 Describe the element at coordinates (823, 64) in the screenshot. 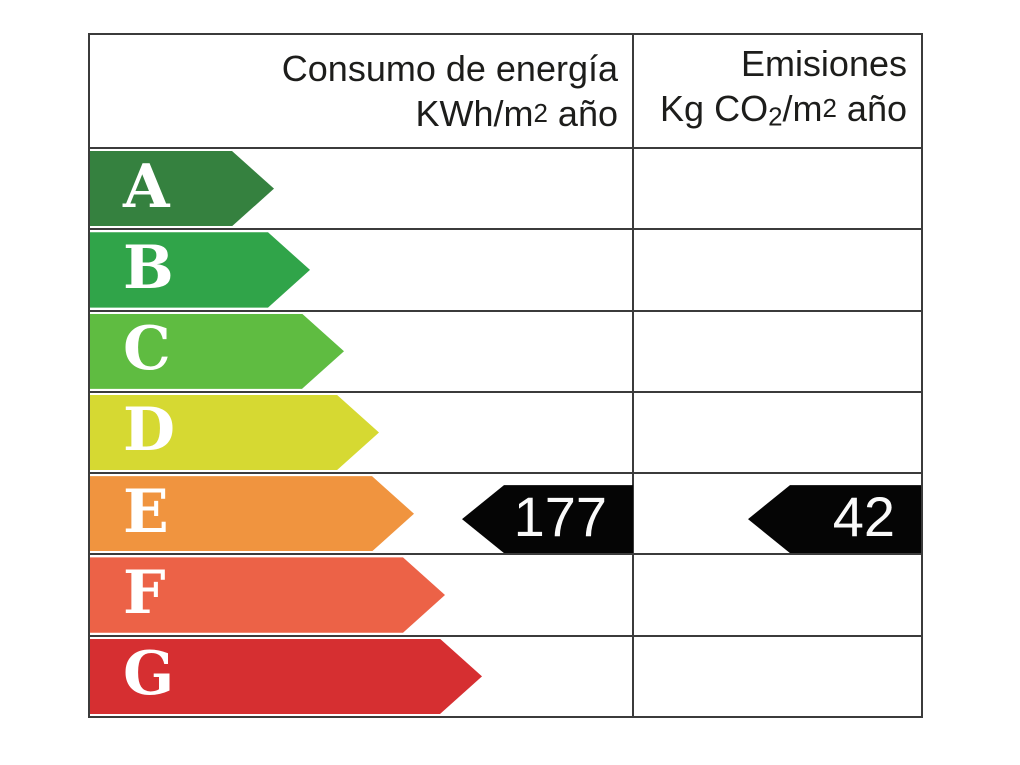

I see `emissions-header-line1: Emisiones` at that location.